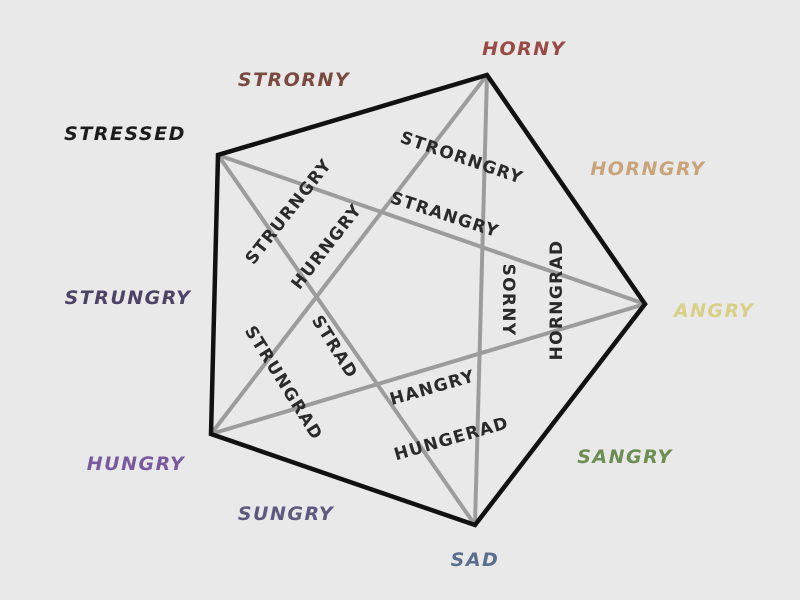 Image resolution: width=800 pixels, height=600 pixels. I want to click on line-angry-hungry, so click(428, 369).